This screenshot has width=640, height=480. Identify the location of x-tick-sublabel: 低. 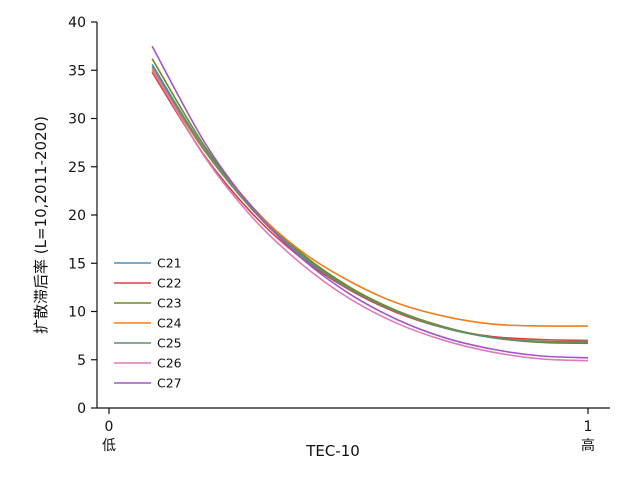
(109, 446).